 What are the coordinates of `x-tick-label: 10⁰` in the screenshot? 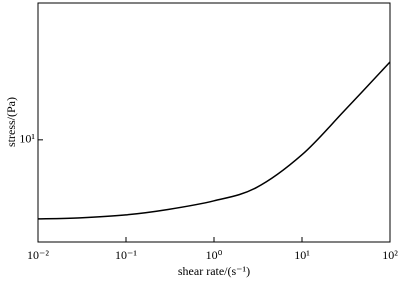 It's located at (214, 255).